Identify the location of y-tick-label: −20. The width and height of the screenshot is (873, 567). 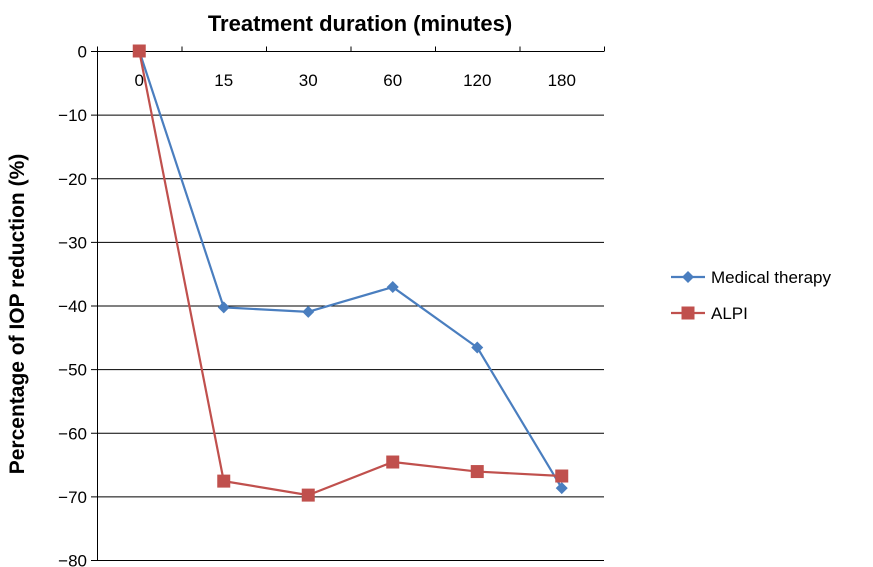
(72, 179).